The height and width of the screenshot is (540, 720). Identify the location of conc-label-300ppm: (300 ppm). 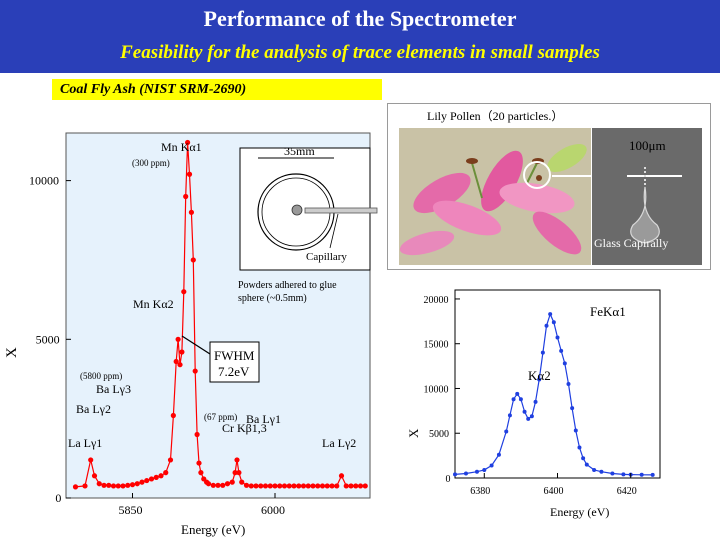
(151, 163).